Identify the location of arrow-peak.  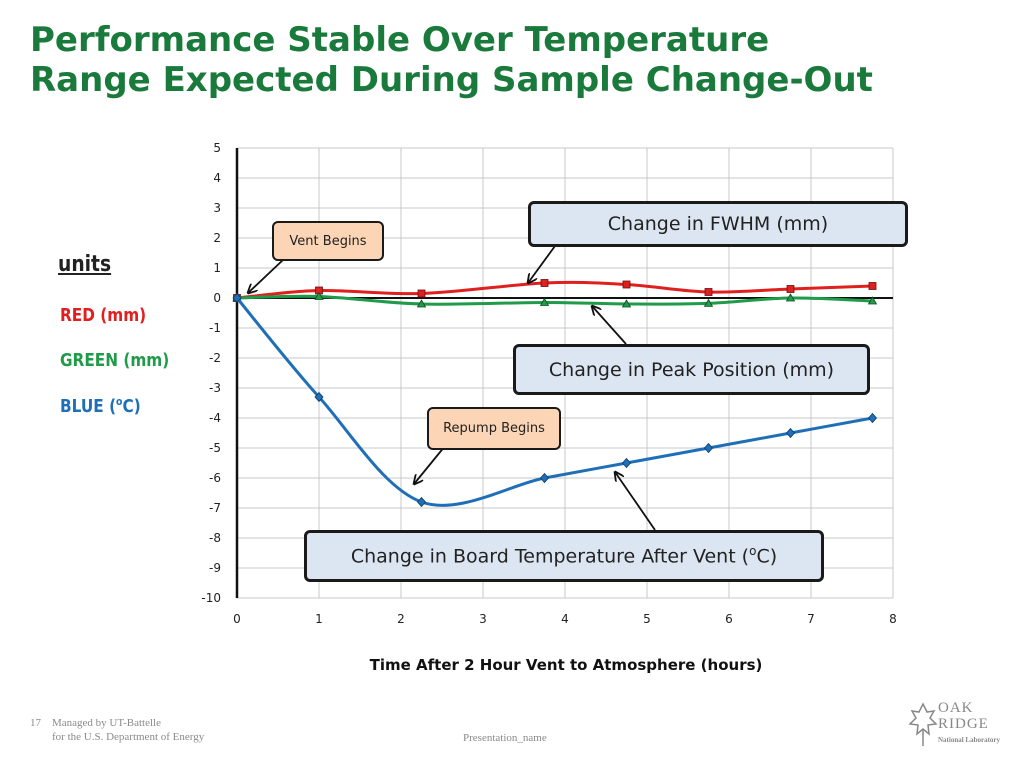
(609, 325).